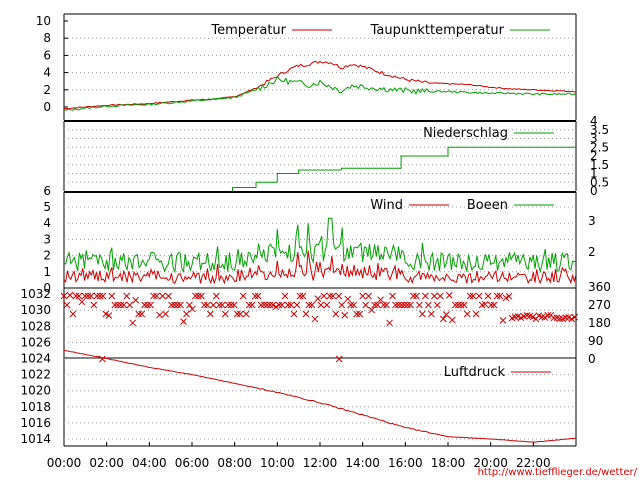  I want to click on x-tick-label: 18:00, so click(448, 463).